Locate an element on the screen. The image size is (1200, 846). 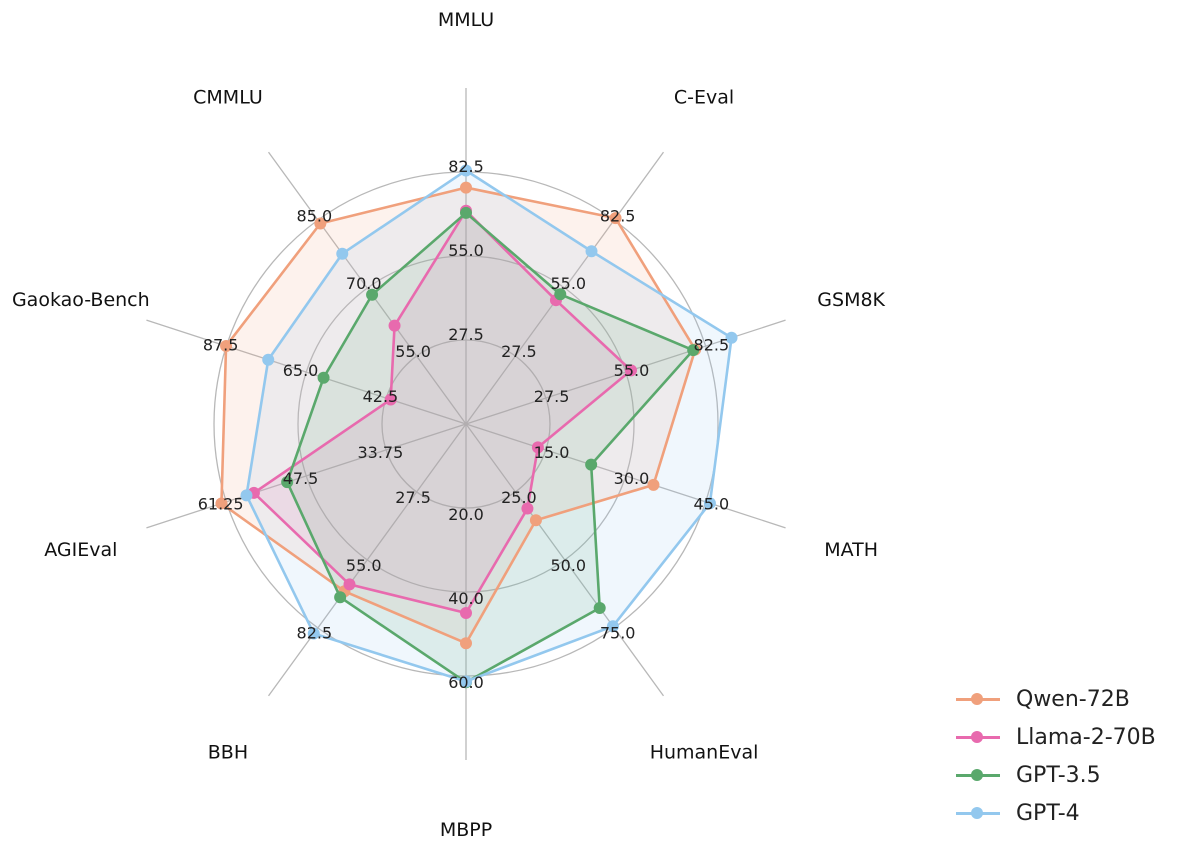
tick-label: 30.0 is located at coordinates (632, 478).